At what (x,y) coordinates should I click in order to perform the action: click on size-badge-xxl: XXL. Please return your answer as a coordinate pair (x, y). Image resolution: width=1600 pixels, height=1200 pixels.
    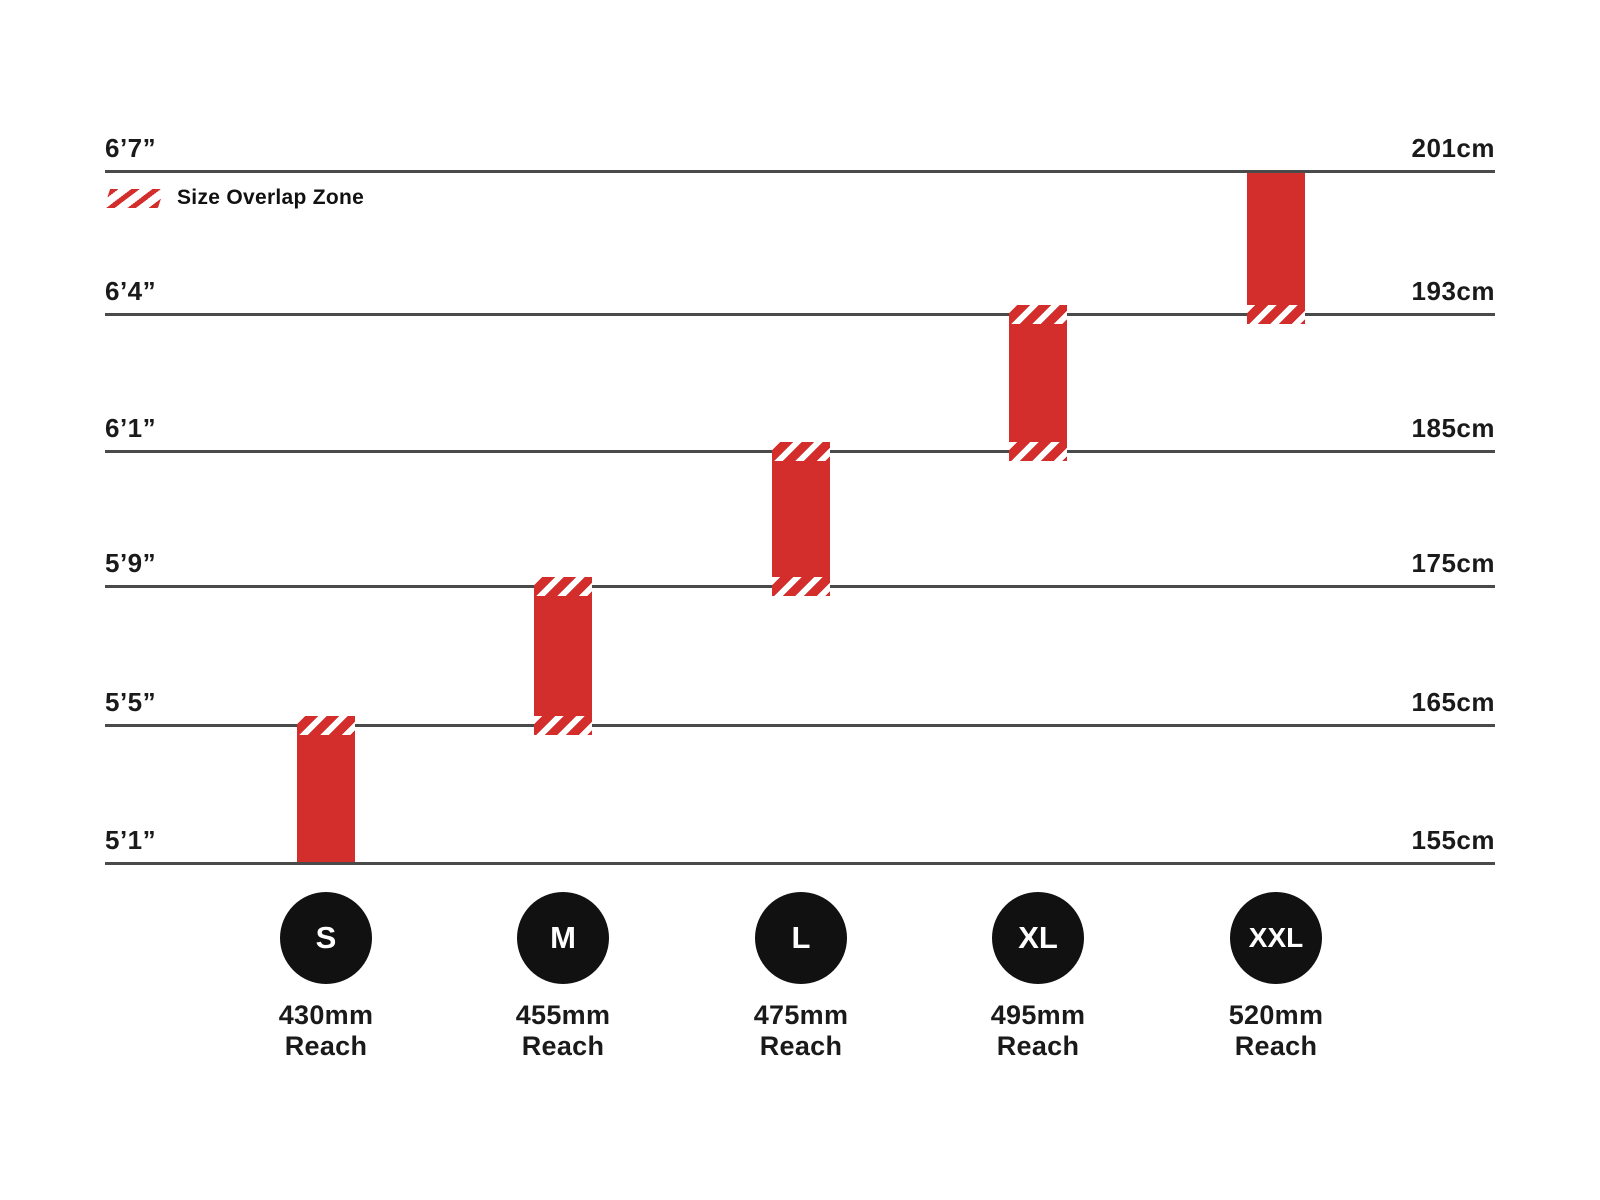
    Looking at the image, I should click on (1276, 938).